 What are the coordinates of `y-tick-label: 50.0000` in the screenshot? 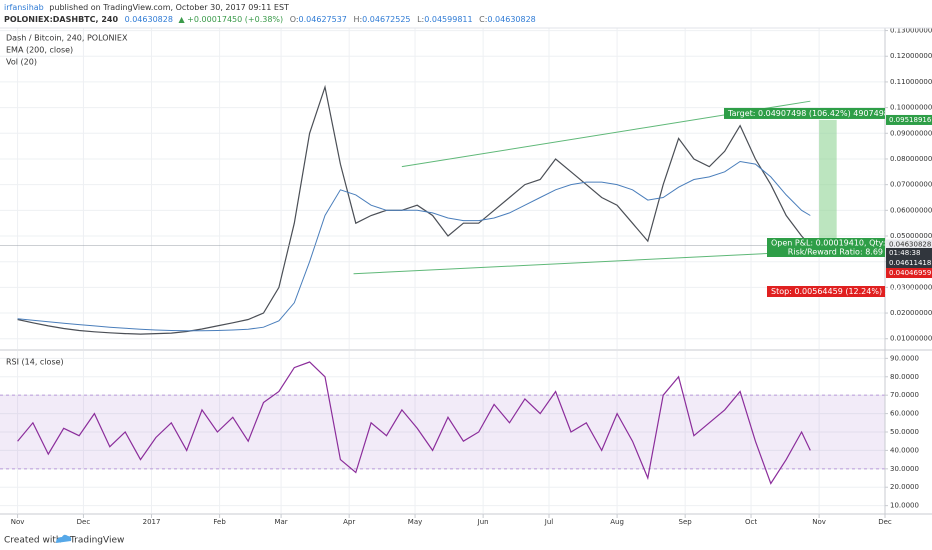 It's located at (904, 432).